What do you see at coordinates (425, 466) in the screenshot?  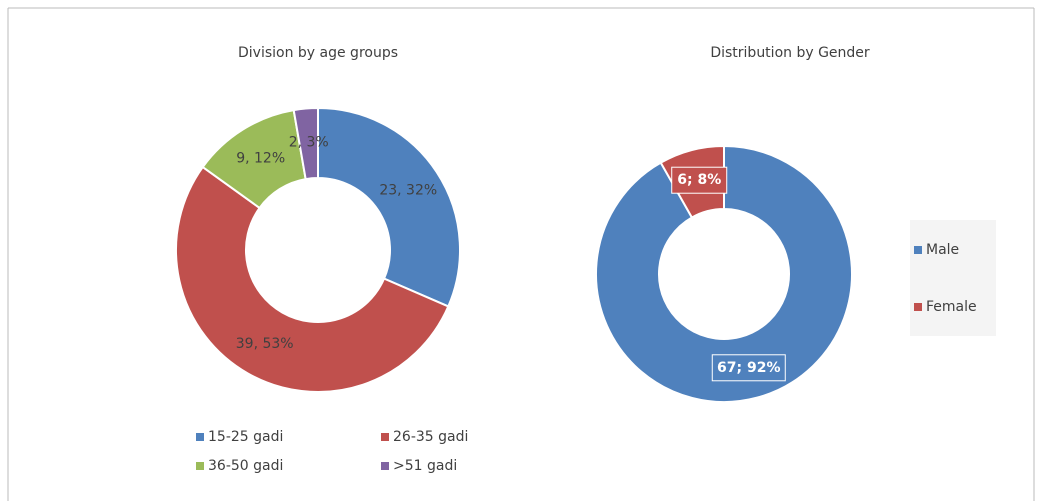 I see `legend-label: >51 gadi` at bounding box center [425, 466].